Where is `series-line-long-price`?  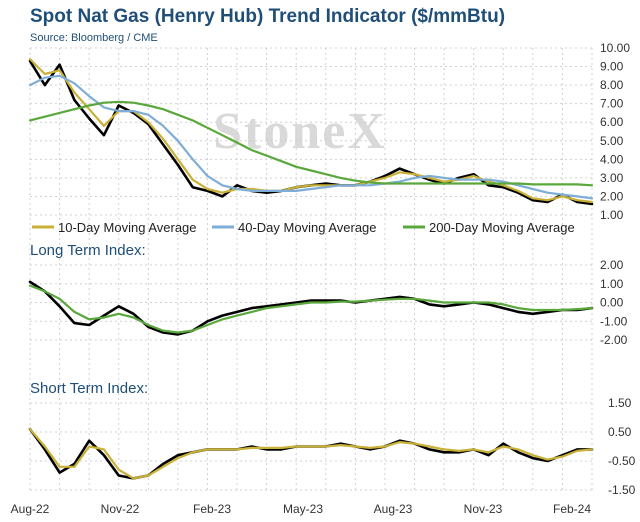 series-line-long-price is located at coordinates (311, 308).